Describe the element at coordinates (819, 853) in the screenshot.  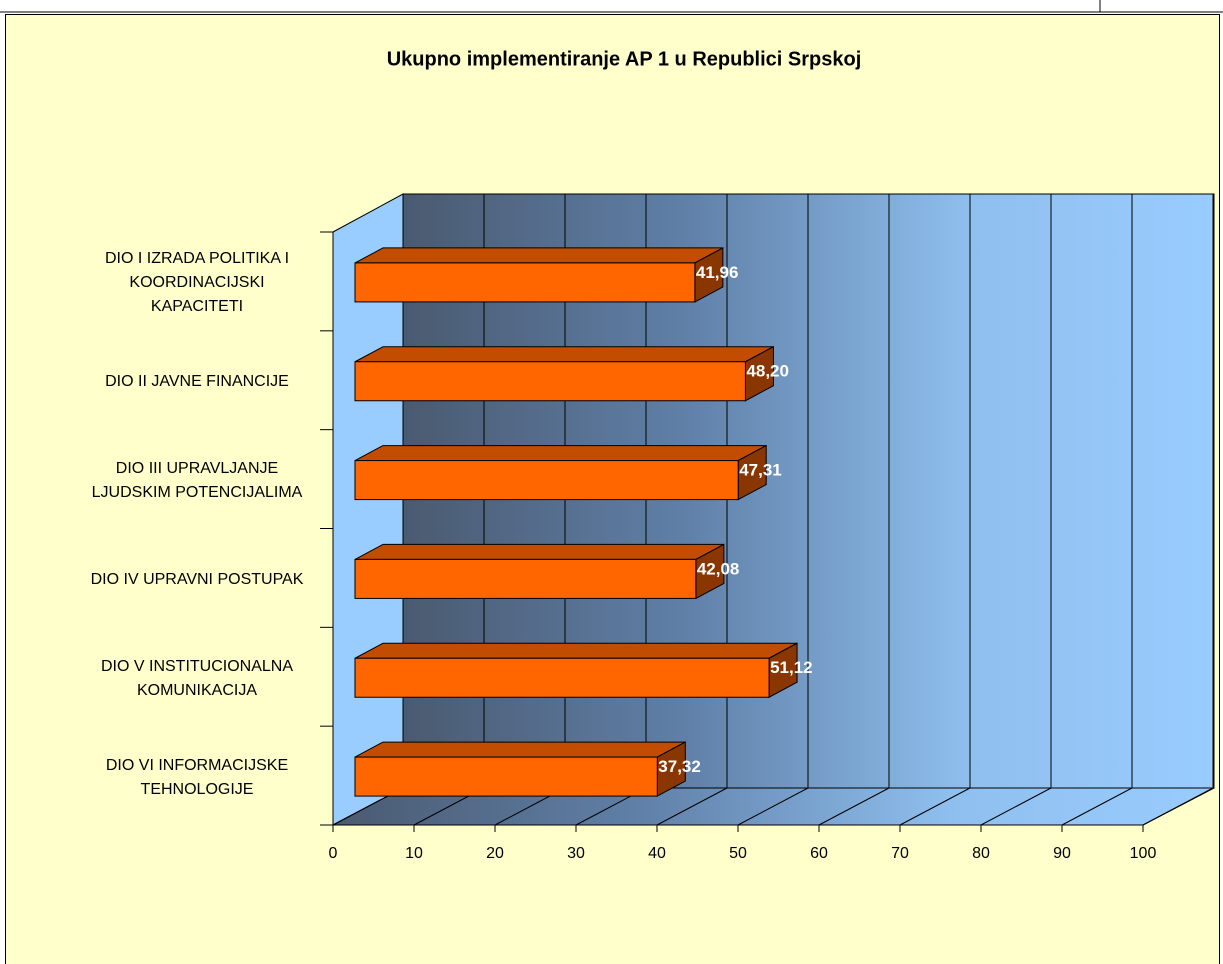
I see `x-tick-label: 60` at that location.